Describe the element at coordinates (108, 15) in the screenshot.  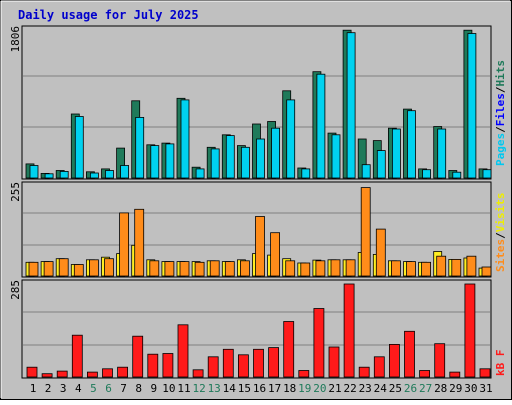
I see `chart-title: Daily usage for July 2025` at that location.